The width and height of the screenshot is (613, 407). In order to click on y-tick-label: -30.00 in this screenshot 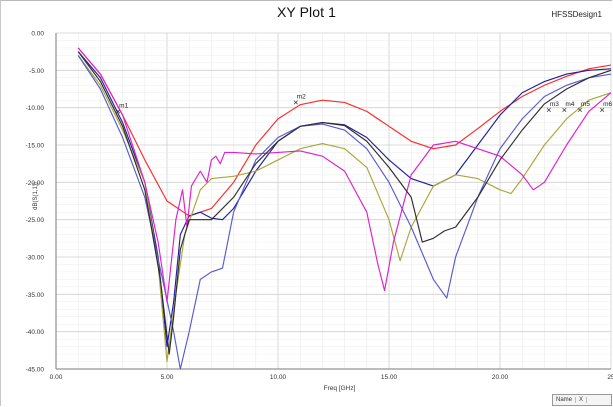, I will do `click(35, 258)`.